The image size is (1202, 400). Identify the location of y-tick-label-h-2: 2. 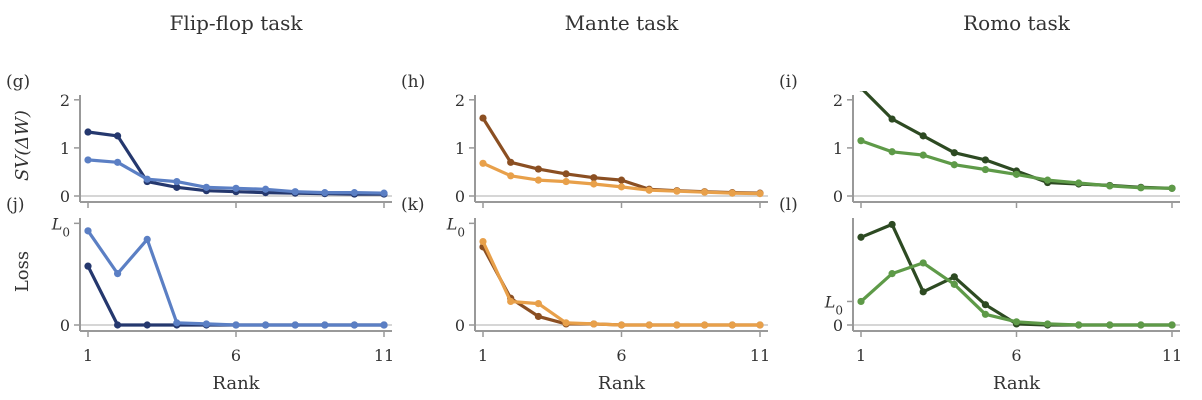
(460, 100).